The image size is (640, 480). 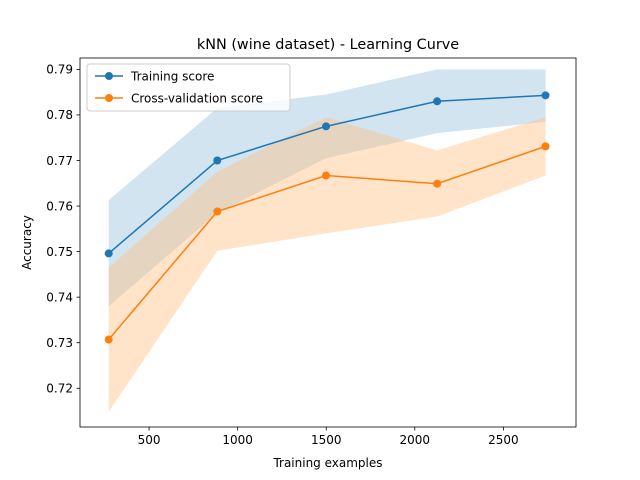 What do you see at coordinates (63, 229) in the screenshot?
I see `y-axis-ticks: 0.72 0.73 0.74 0.75 0.76 0.77 0.78 0.79` at bounding box center [63, 229].